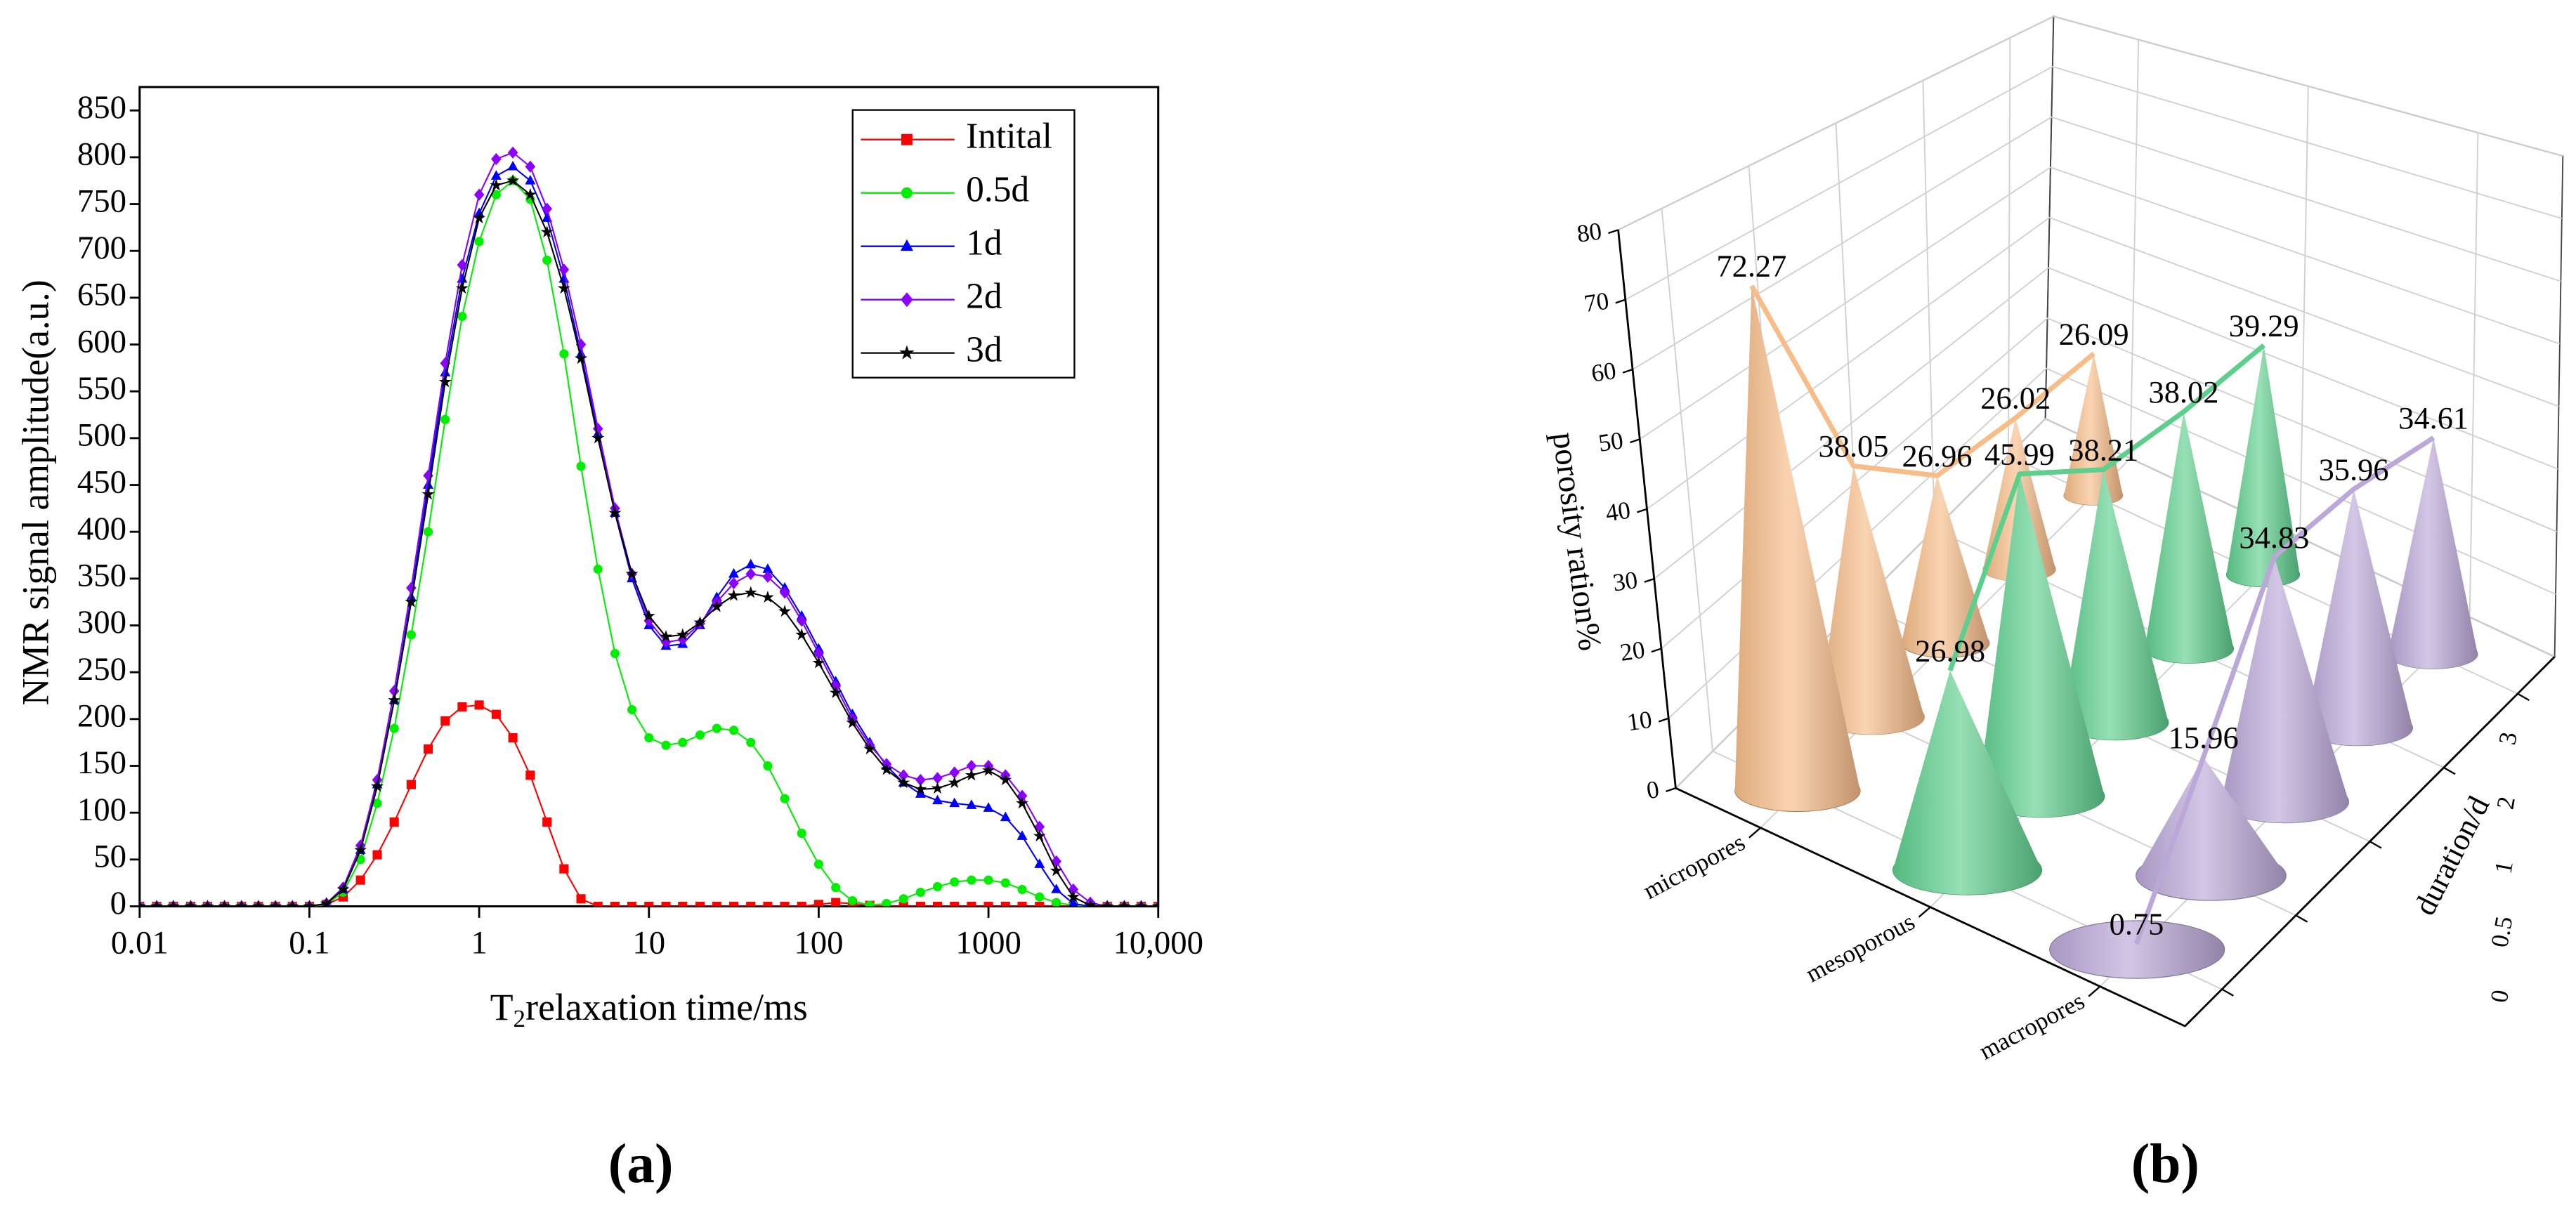 This screenshot has height=1215, width=2576. Describe the element at coordinates (2015, 398) in the screenshot. I see `value-label: 26.02` at that location.